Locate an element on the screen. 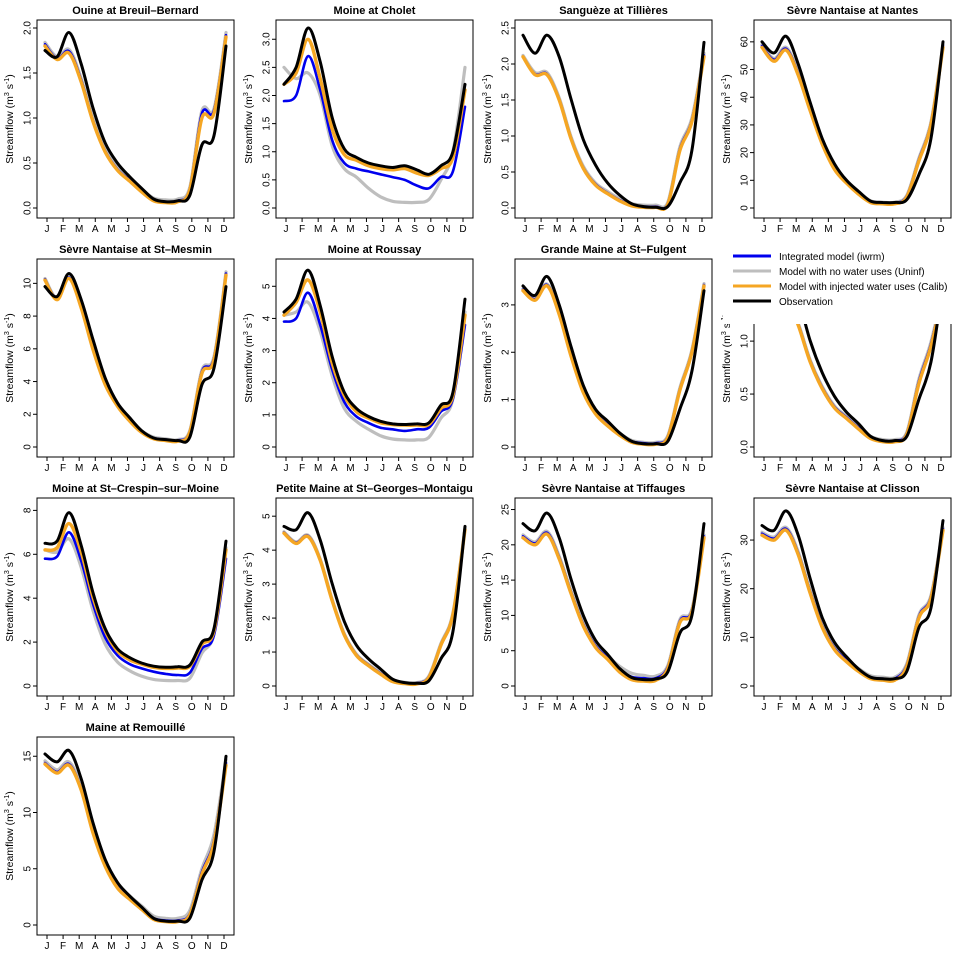 Image resolution: width=963 pixels, height=955 pixels. y-tick-label: 8 is located at coordinates (28, 316).